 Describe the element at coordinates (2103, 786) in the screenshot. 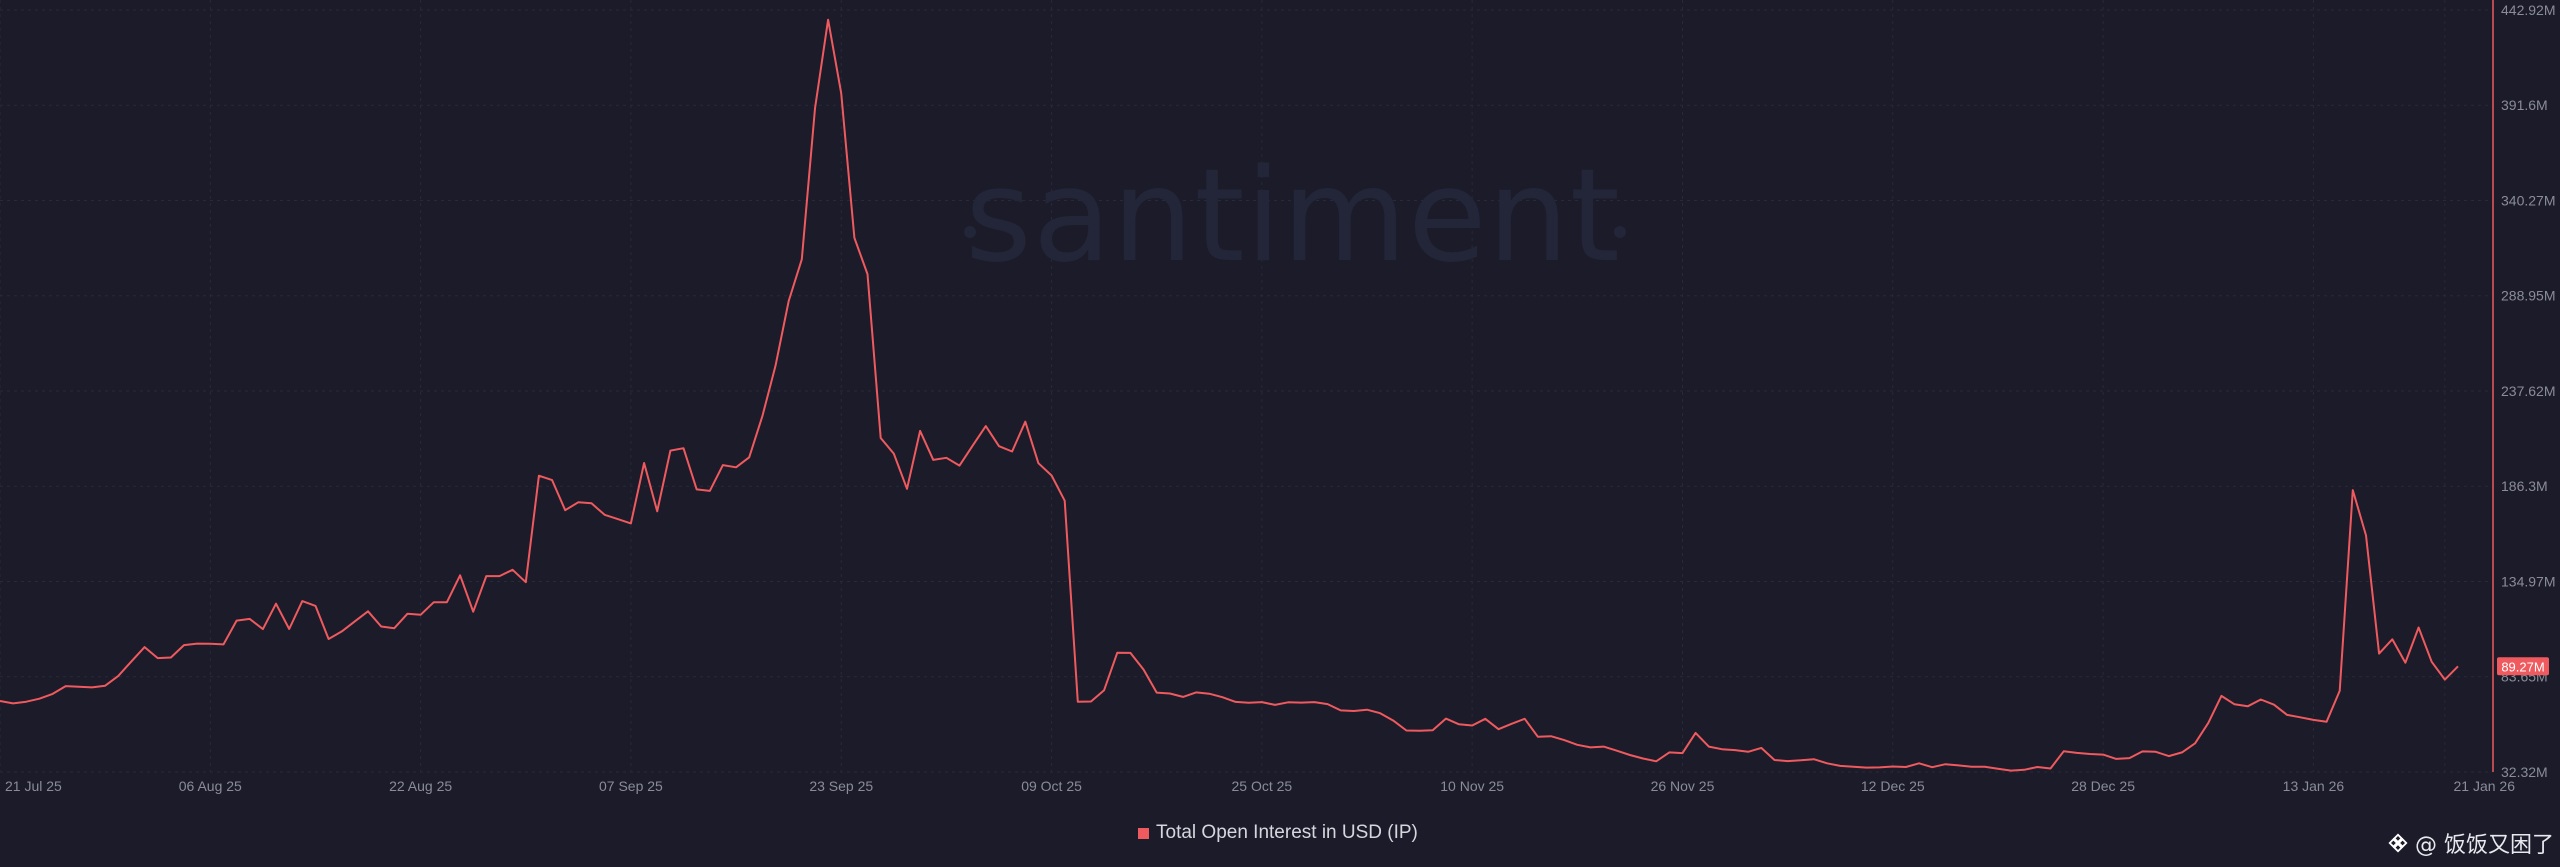

I see `x-tick-label: 28 Dec 25` at that location.